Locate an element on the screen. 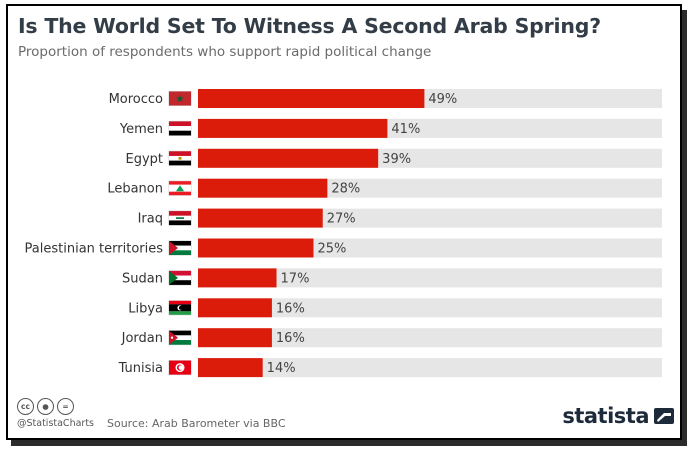 This screenshot has height=451, width=690. bar-row: Yemen 41% is located at coordinates (390, 128).